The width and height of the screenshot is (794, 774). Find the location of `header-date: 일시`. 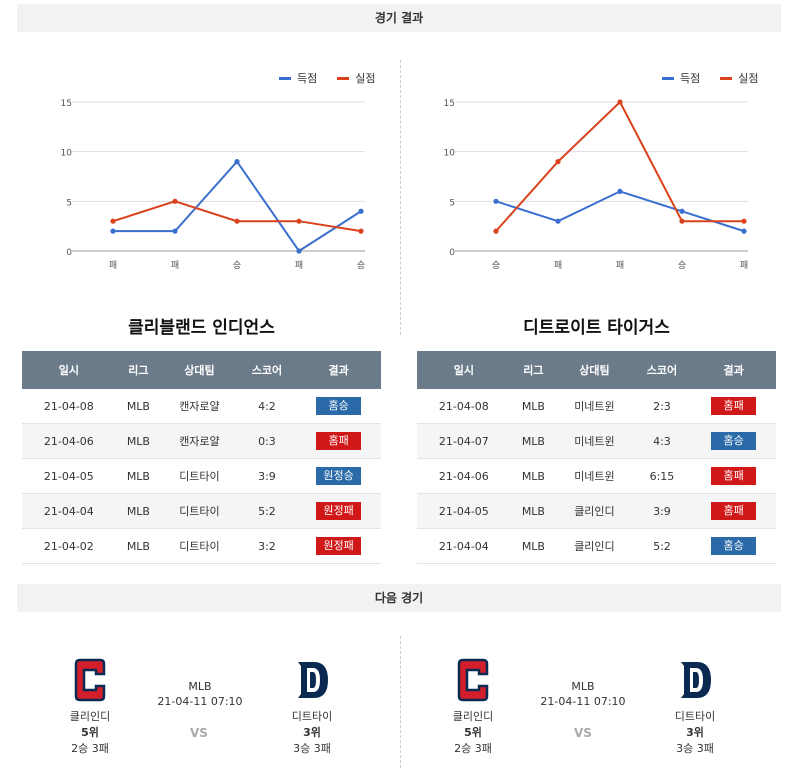

header-date: 일시 is located at coordinates (464, 370).